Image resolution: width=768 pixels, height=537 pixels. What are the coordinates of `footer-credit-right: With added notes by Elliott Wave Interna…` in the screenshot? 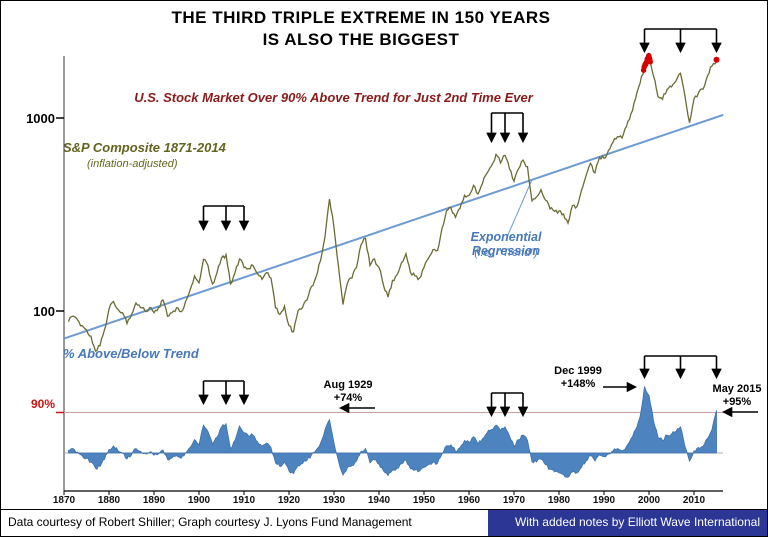 It's located at (627, 523).